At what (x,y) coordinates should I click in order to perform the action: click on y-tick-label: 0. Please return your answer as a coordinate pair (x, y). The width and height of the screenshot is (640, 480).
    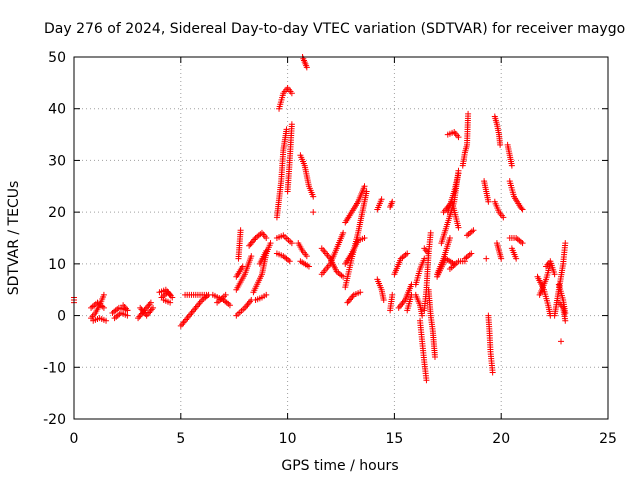
    Looking at the image, I should click on (61, 317).